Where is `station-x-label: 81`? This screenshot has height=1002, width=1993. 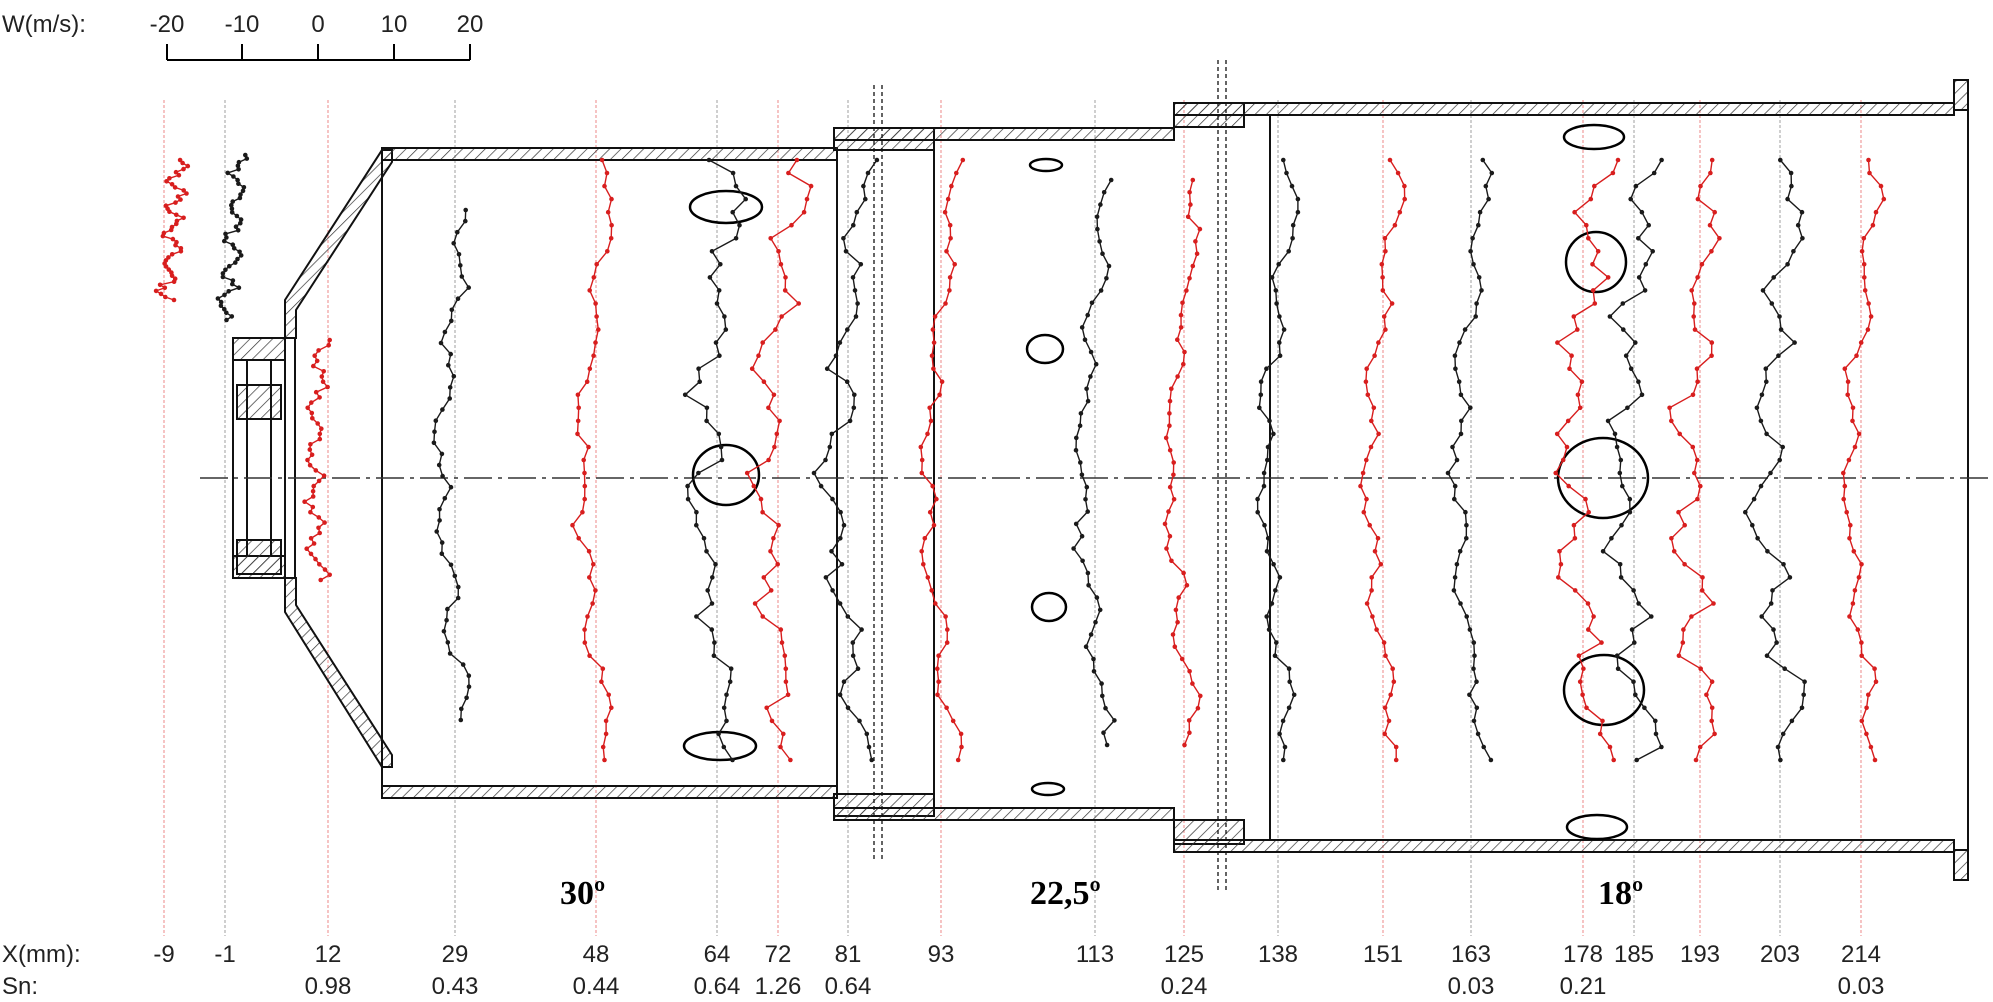 station-x-label: 81 is located at coordinates (848, 954).